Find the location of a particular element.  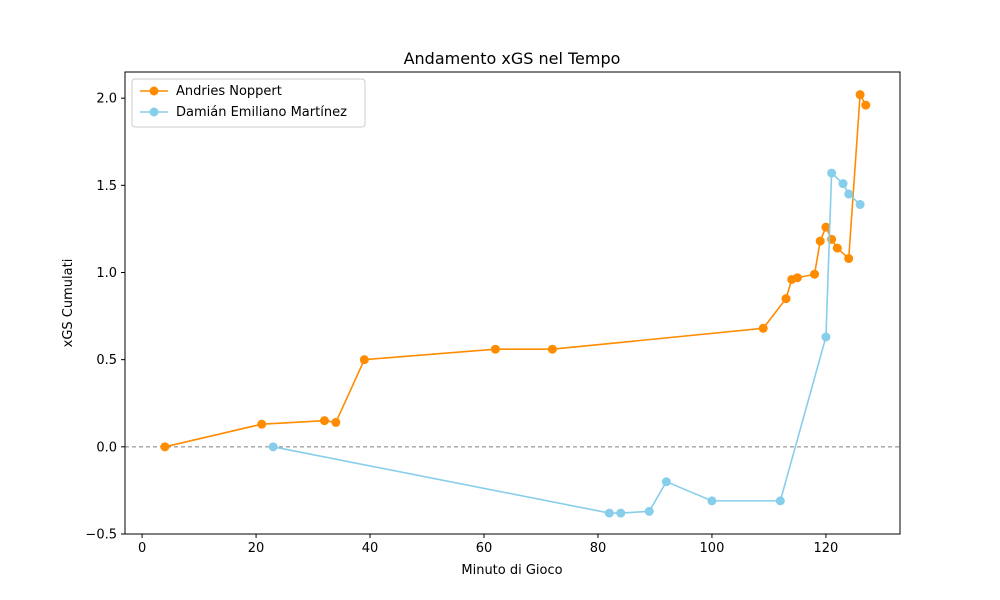

y-tick-label: 1.0 is located at coordinates (106, 273).